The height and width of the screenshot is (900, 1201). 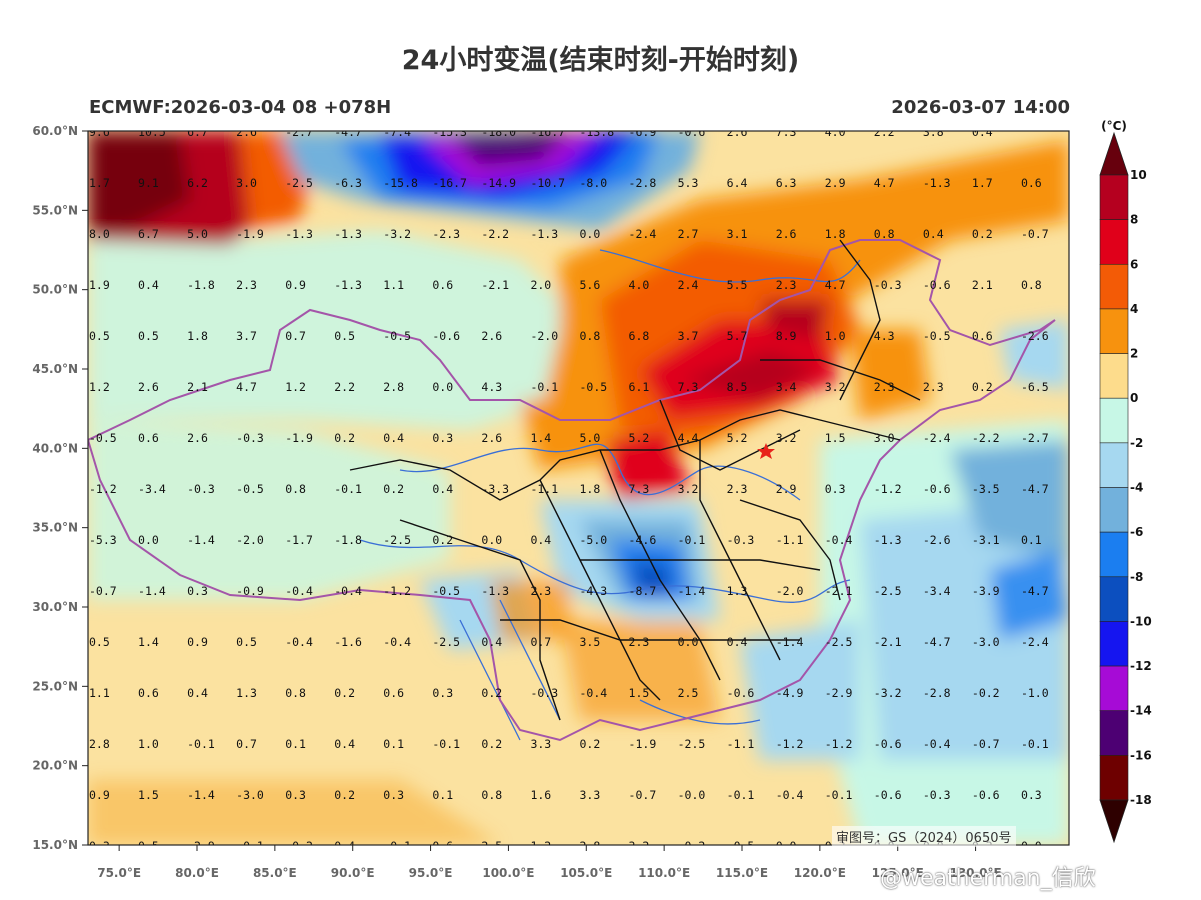 What do you see at coordinates (1141, 621) in the screenshot?
I see `colorbar-label: -10` at bounding box center [1141, 621].